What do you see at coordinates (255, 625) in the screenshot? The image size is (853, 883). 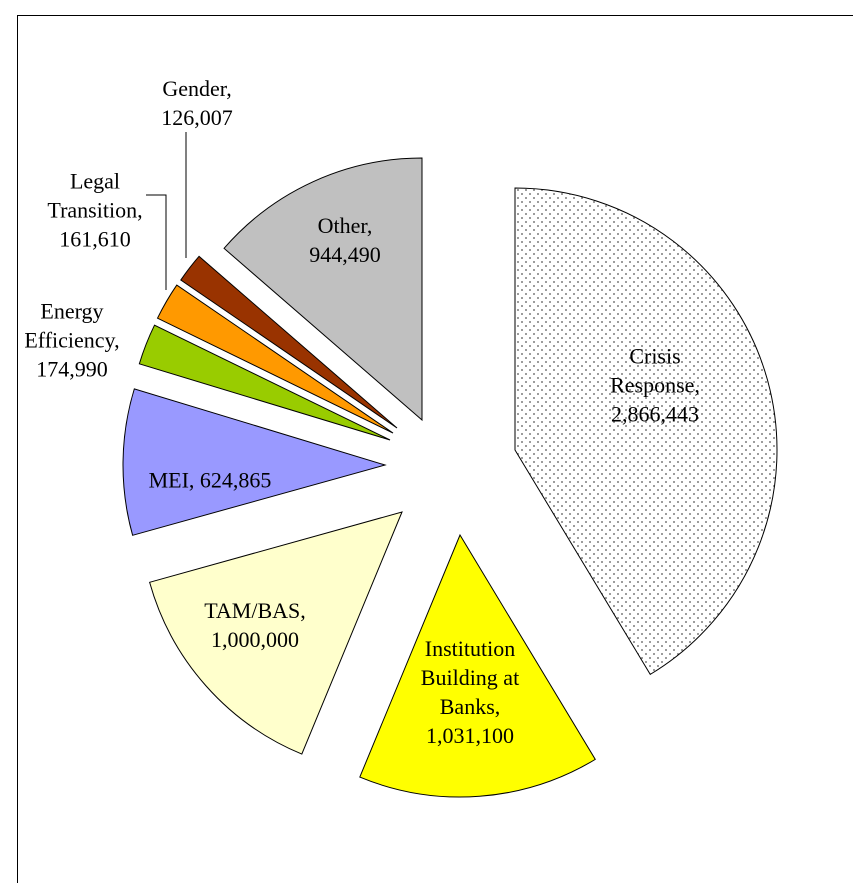 I see `data-label: TAM/BAS, 1,000,000` at bounding box center [255, 625].